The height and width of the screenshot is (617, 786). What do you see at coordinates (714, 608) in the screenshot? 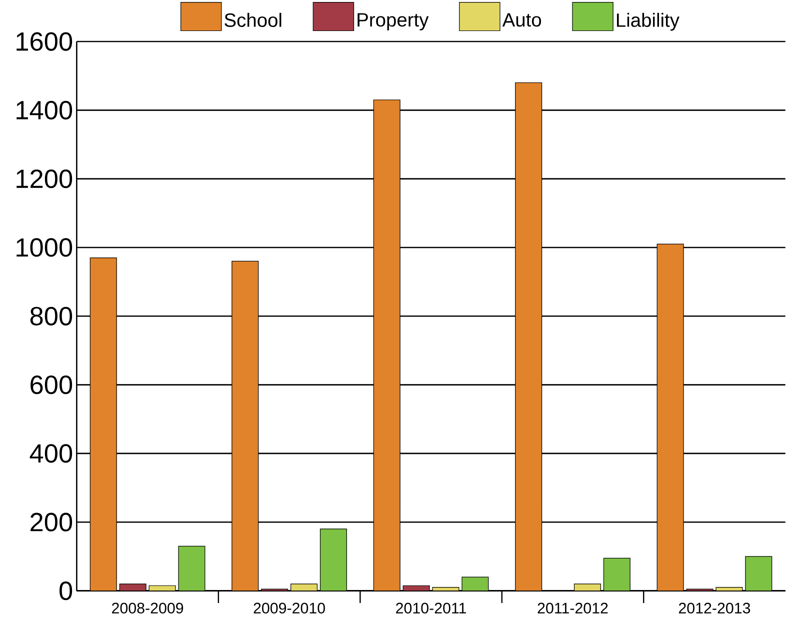
I see `x-tick-label: 2012-2013` at bounding box center [714, 608].